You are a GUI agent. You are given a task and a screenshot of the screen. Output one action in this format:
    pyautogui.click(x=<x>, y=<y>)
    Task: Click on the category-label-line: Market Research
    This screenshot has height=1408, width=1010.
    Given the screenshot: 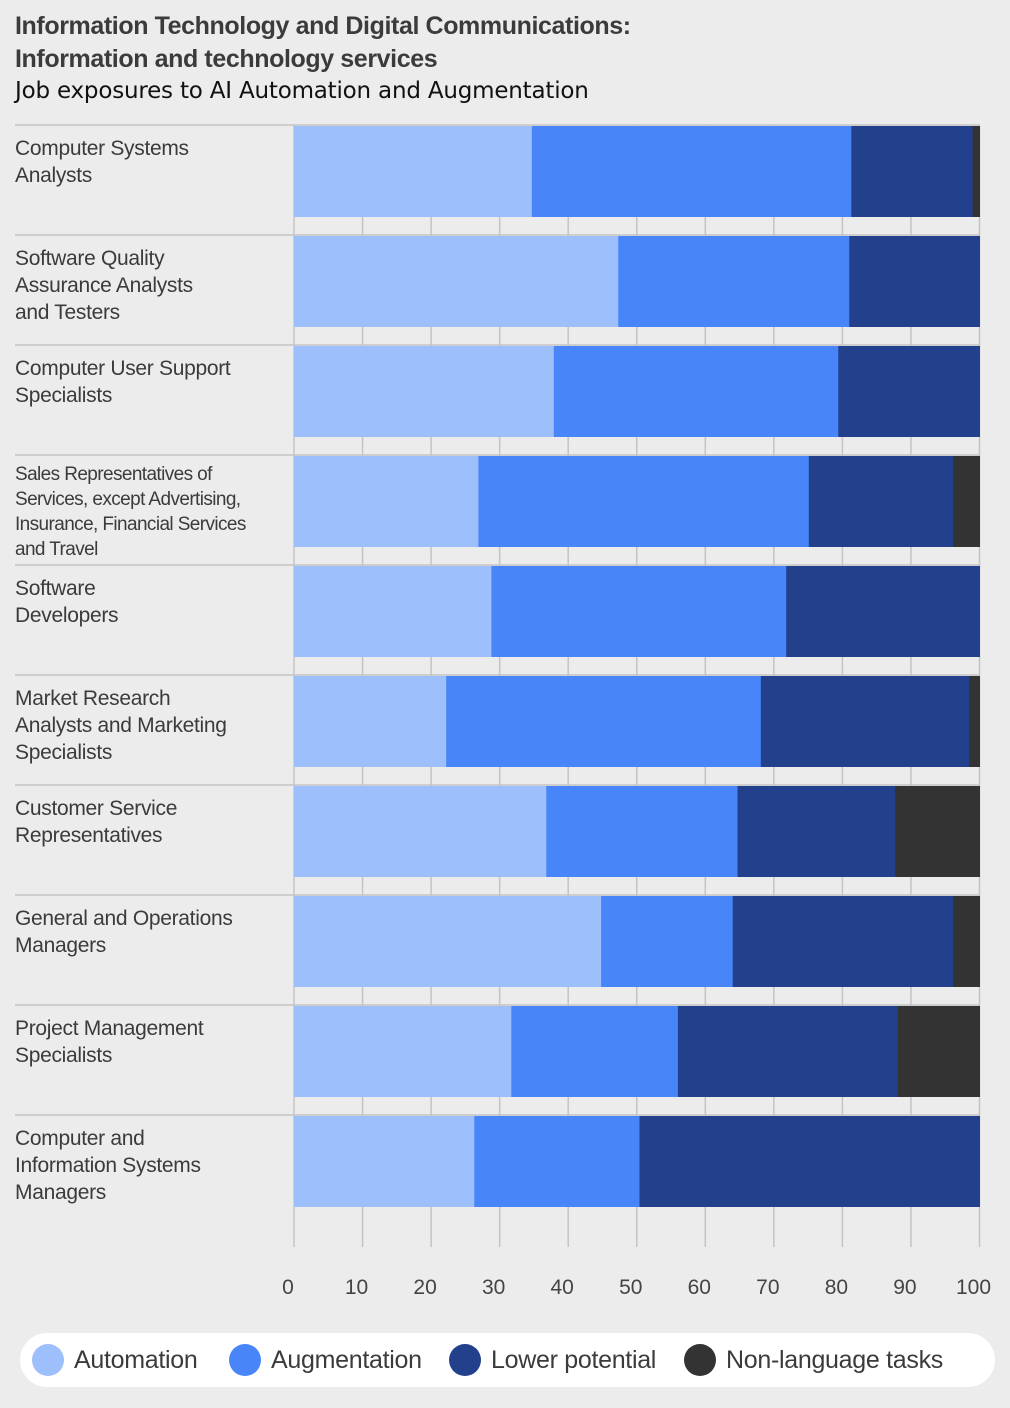 What is the action you would take?
    pyautogui.click(x=93, y=698)
    